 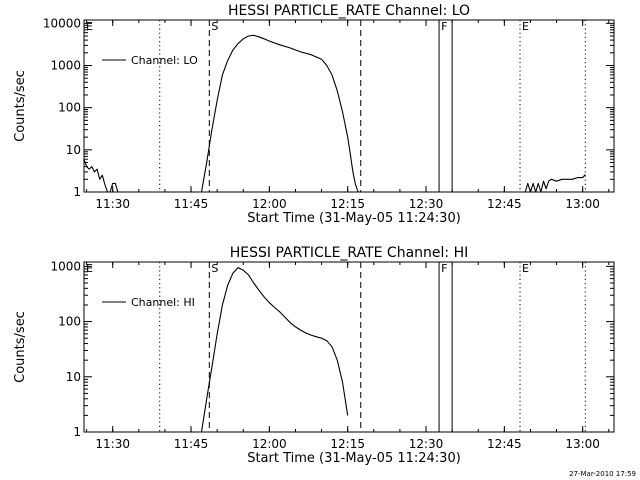 I want to click on chart-title: HESSI PARTICLE_RATE Channel: LO, so click(x=349, y=11).